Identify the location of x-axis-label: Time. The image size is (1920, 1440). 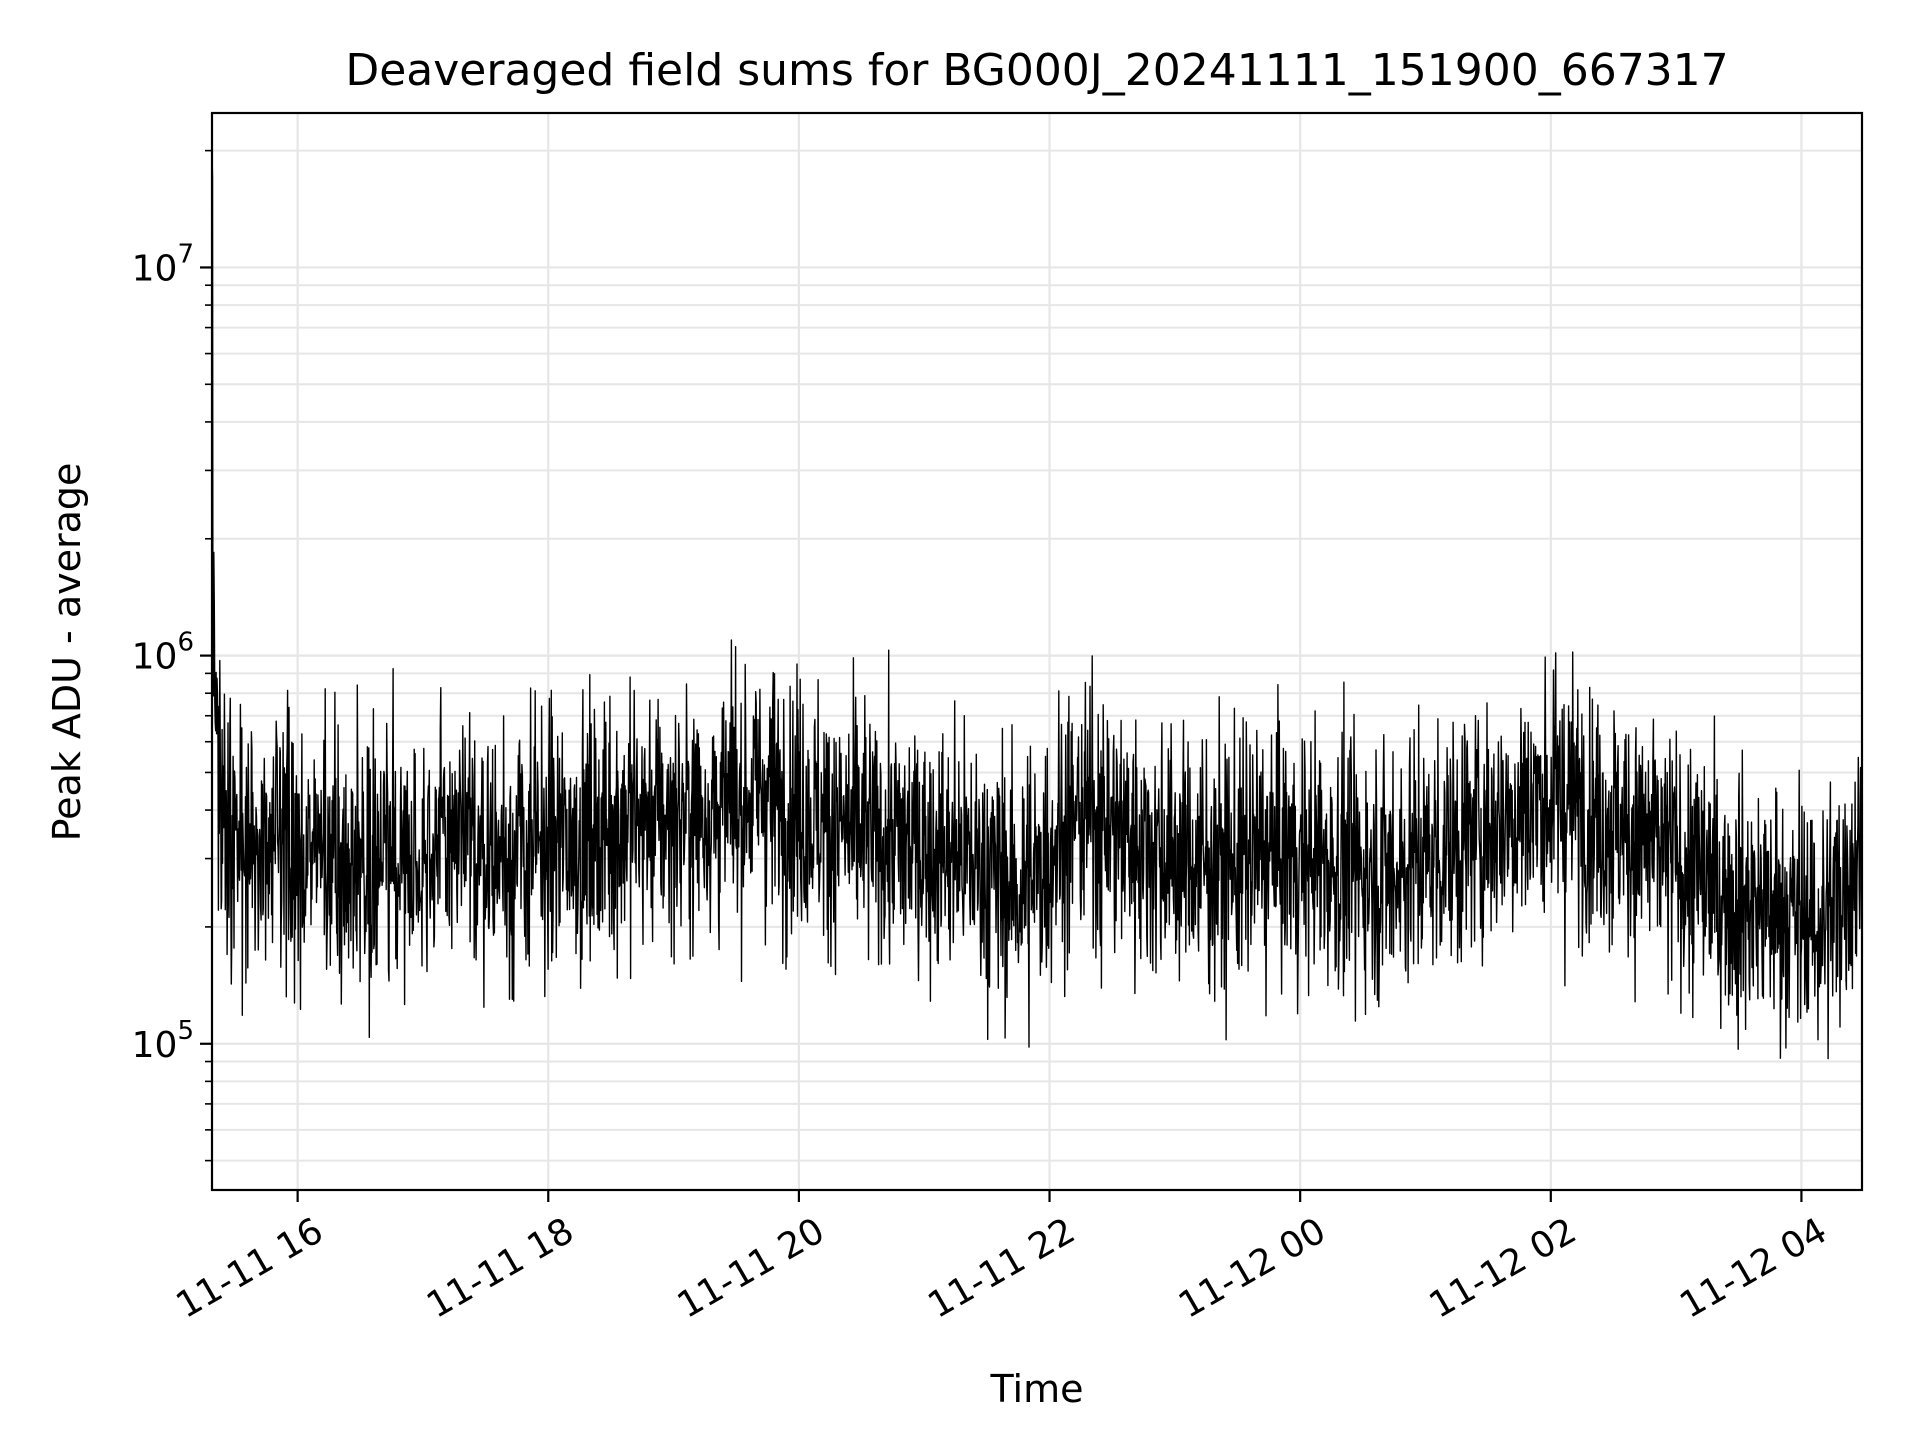
(1037, 1389).